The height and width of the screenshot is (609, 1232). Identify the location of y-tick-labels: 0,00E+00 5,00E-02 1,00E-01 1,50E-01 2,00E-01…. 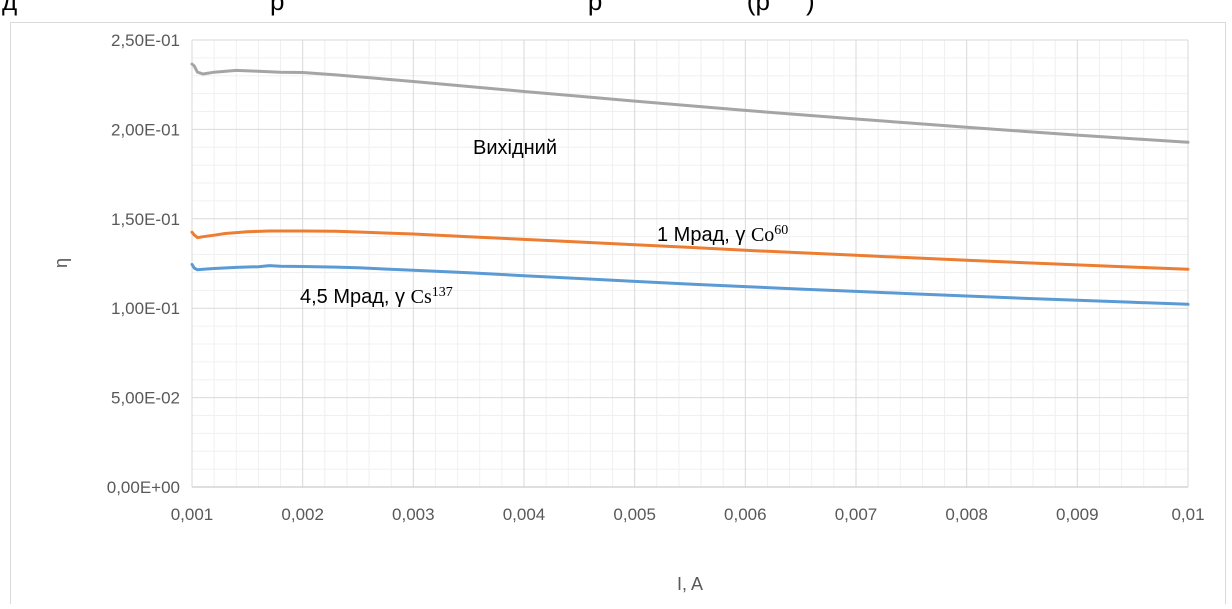
(143, 264).